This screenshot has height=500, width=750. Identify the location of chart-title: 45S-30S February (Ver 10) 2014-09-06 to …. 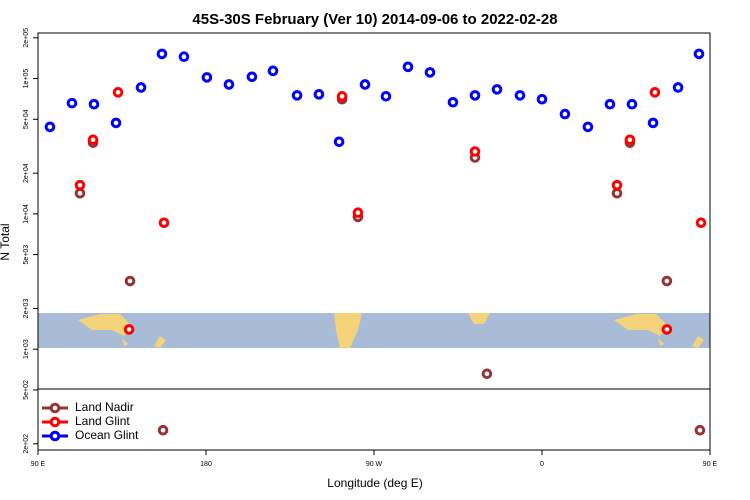
(374, 19).